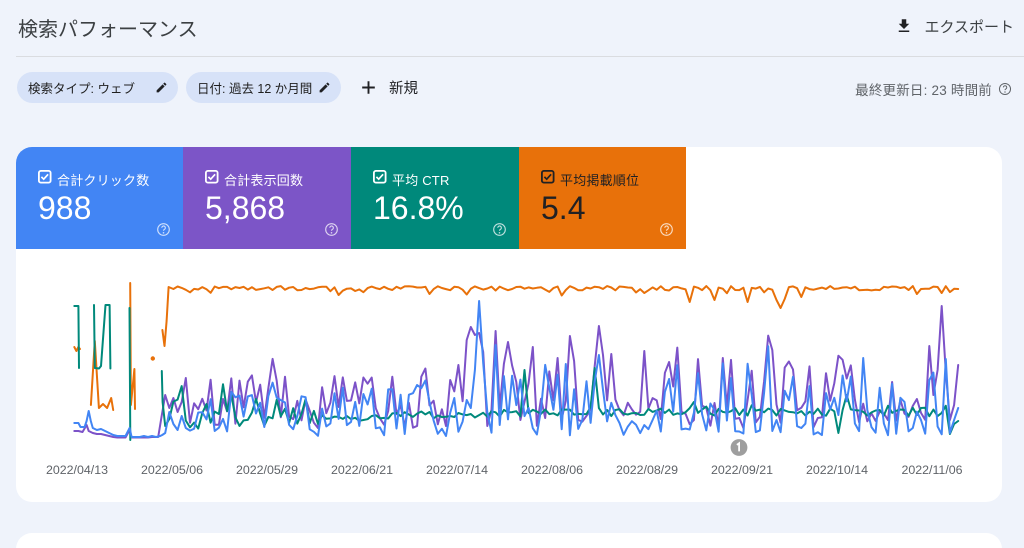 The width and height of the screenshot is (1024, 548). What do you see at coordinates (742, 470) in the screenshot?
I see `svg-text: 2022/09/21` at bounding box center [742, 470].